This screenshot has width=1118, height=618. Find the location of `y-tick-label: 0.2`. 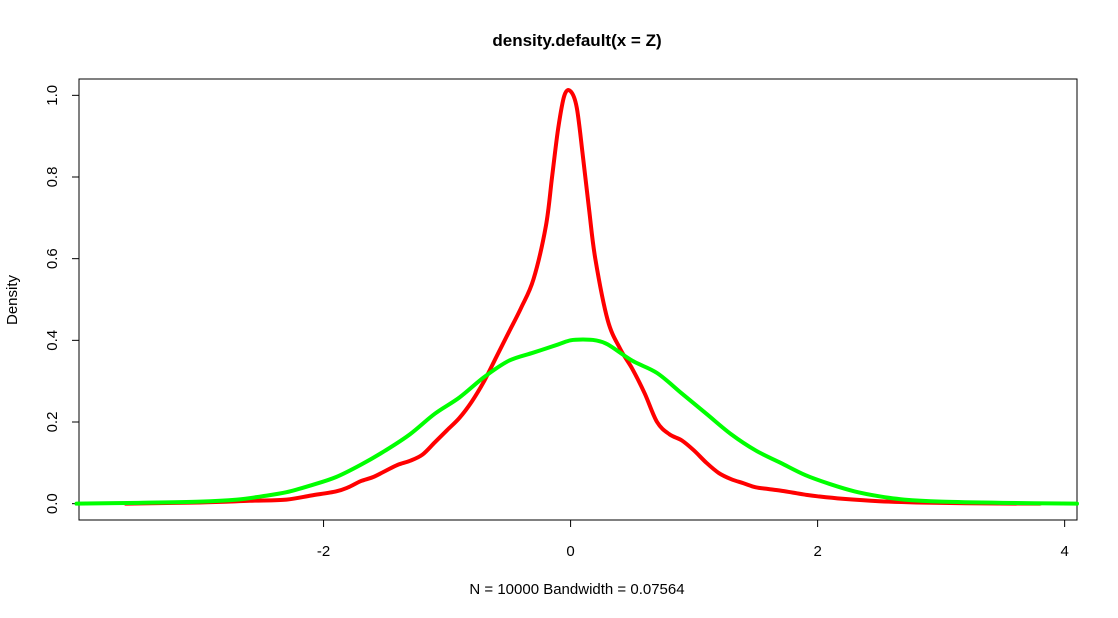

y-tick-label: 0.2 is located at coordinates (52, 422).